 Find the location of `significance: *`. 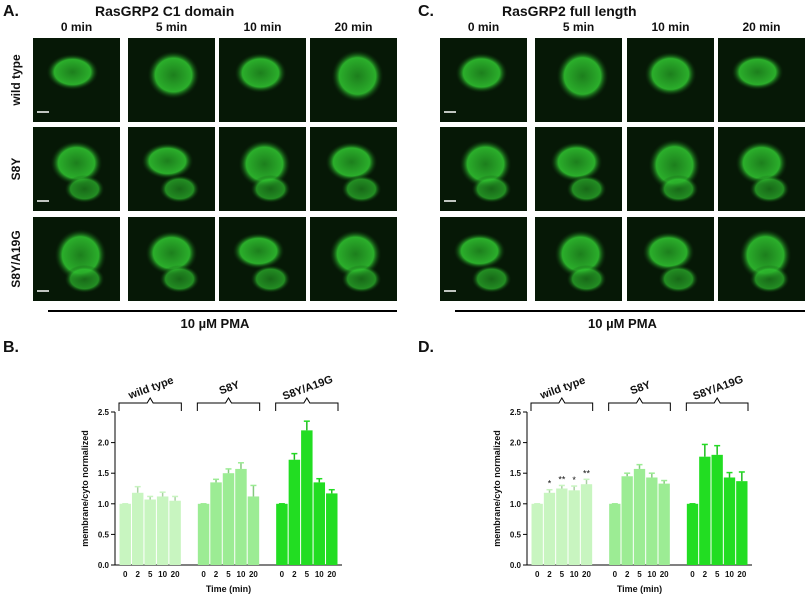

significance: * is located at coordinates (550, 484).